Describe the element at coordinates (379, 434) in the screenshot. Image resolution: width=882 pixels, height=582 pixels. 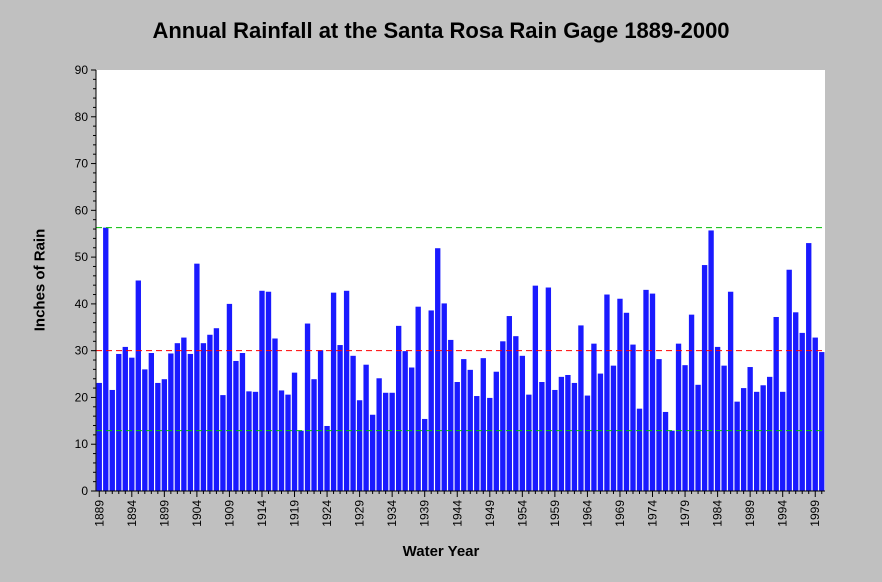
I see `bar-1932` at that location.